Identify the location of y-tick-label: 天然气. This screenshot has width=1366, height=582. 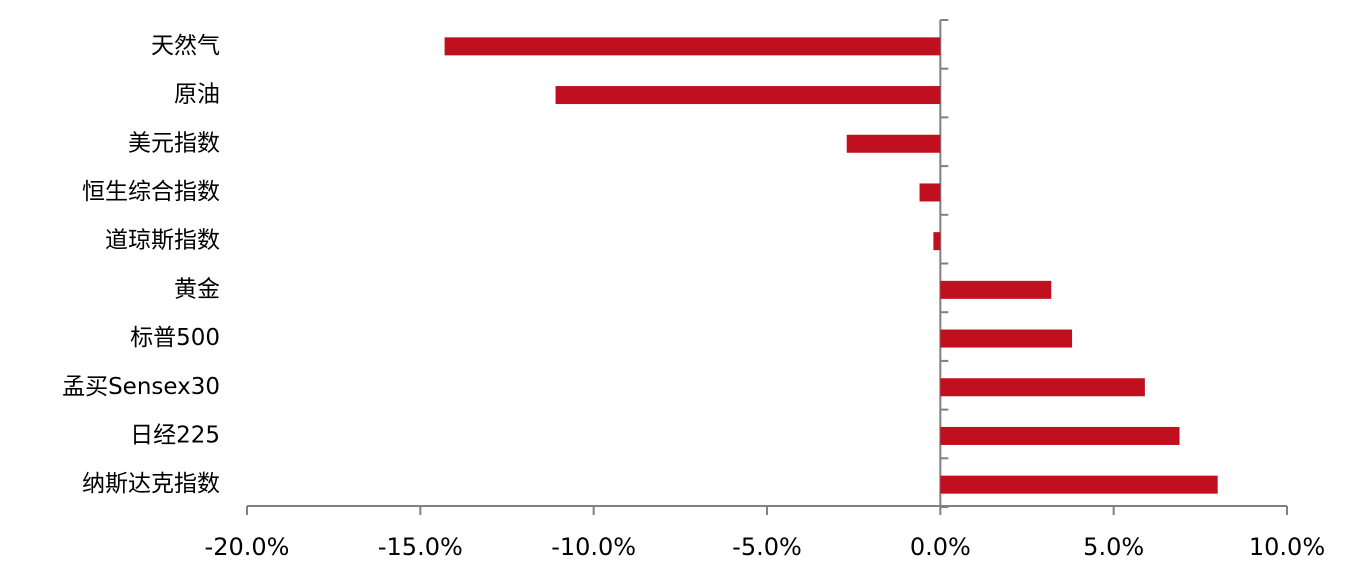
(185, 46).